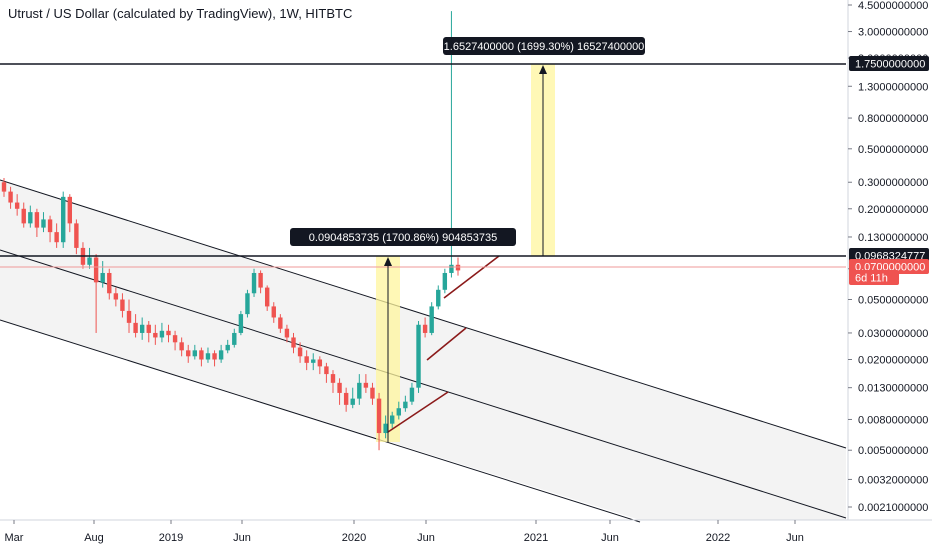 Image resolution: width=932 pixels, height=550 pixels. I want to click on y-tick-label-5: 0.5000000000, so click(893, 150).